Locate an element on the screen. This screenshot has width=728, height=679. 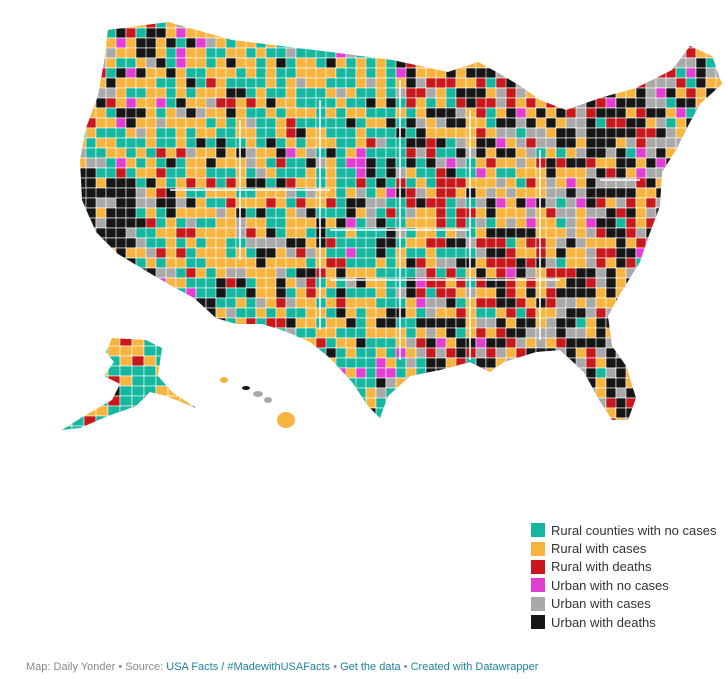
get-the-data-link: Get the data is located at coordinates (370, 667).